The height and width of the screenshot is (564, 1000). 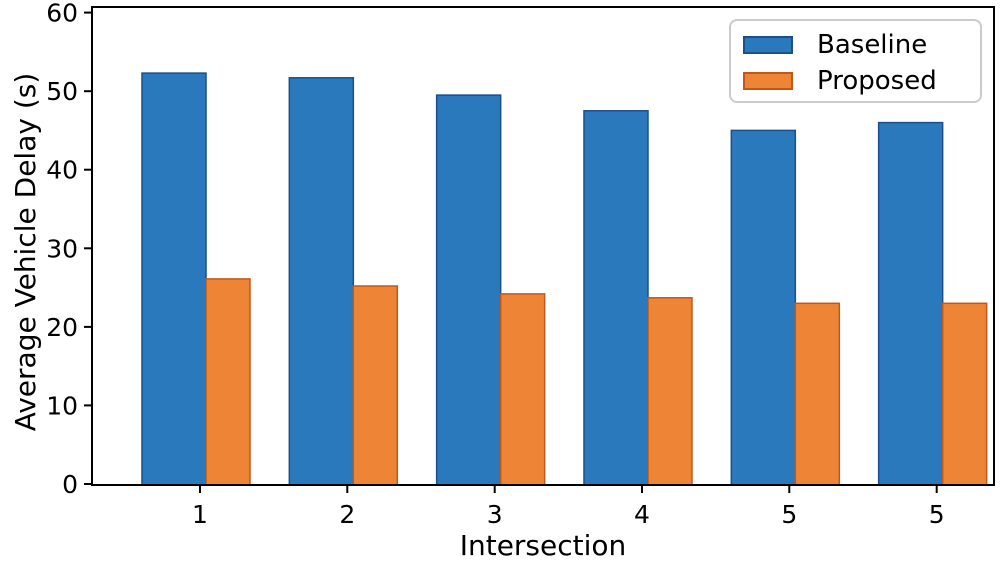 What do you see at coordinates (62, 91) in the screenshot?
I see `y-tick-label: 50` at bounding box center [62, 91].